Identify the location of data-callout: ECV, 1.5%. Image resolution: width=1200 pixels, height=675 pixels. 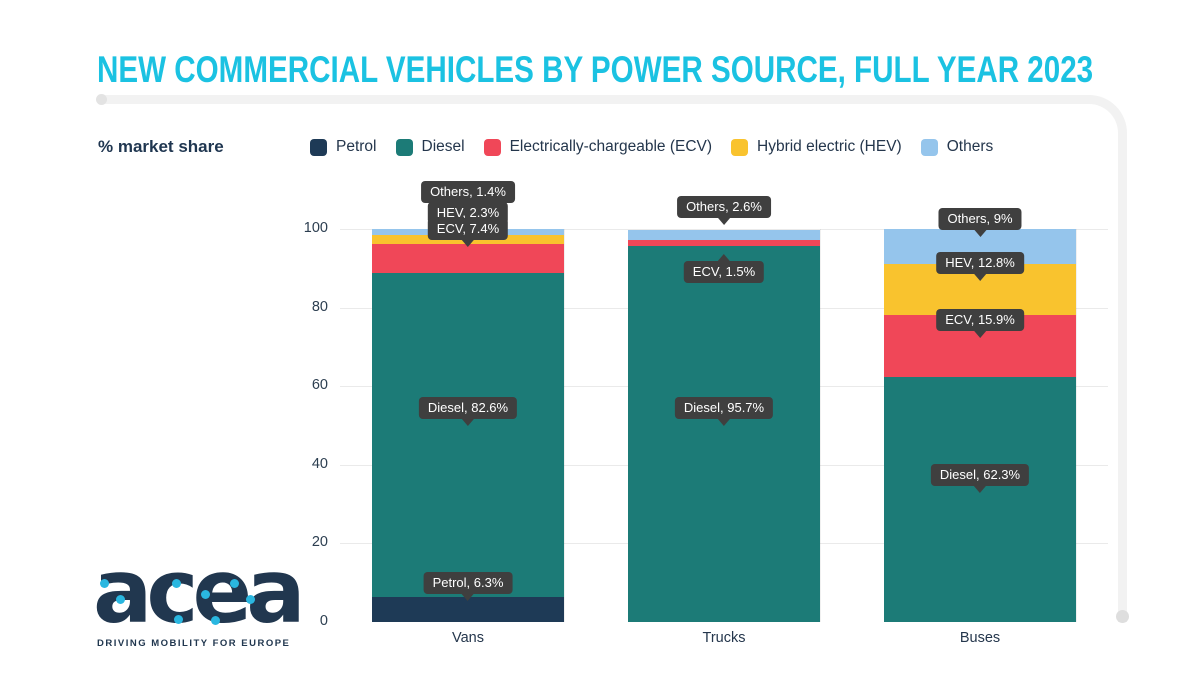
(724, 268).